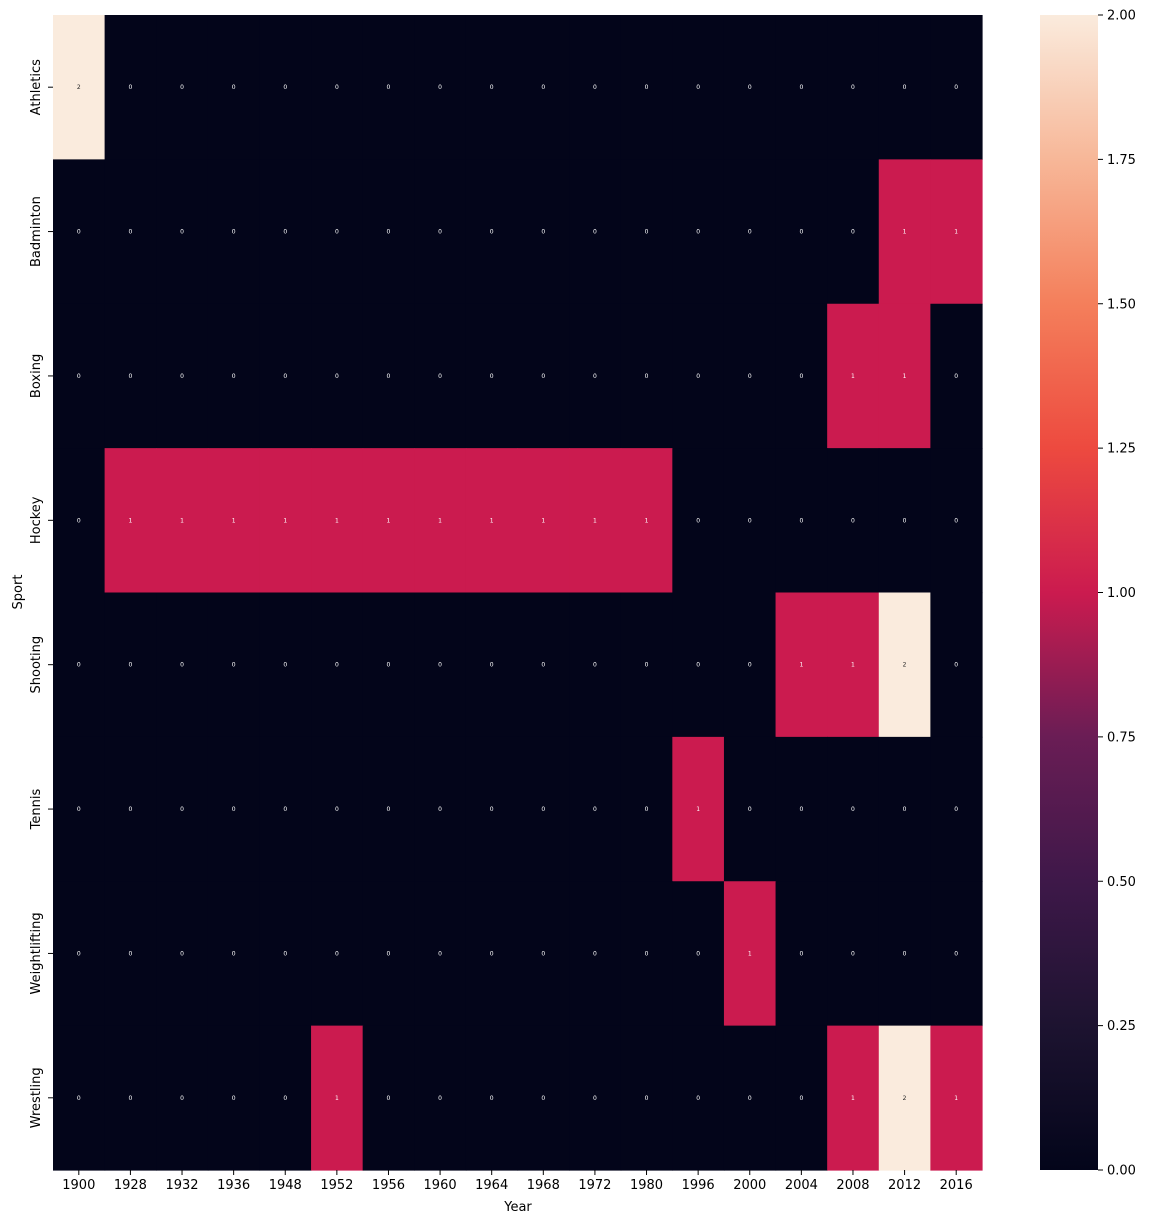  What do you see at coordinates (36, 665) in the screenshot?
I see `y-tick-label: Shooting` at bounding box center [36, 665].